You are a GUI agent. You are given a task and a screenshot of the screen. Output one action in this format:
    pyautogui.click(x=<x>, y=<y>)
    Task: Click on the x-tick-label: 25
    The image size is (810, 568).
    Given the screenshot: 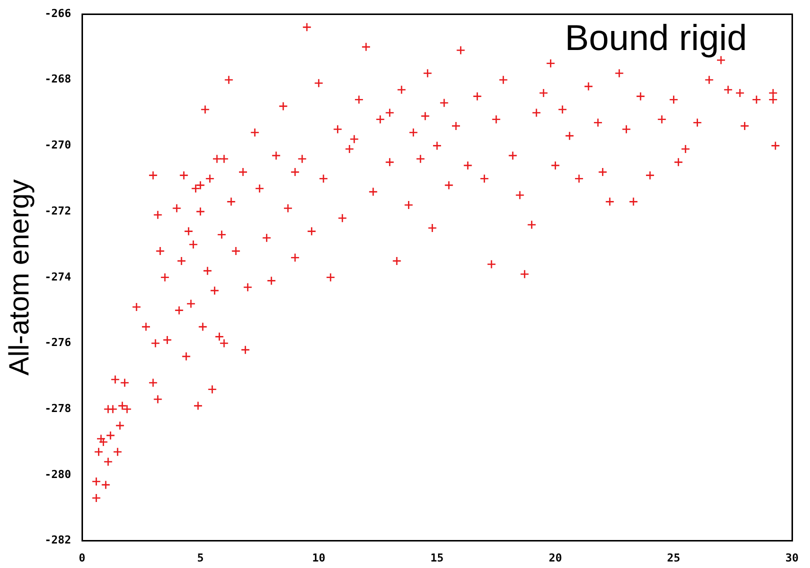 What is the action you would take?
    pyautogui.click(x=673, y=557)
    